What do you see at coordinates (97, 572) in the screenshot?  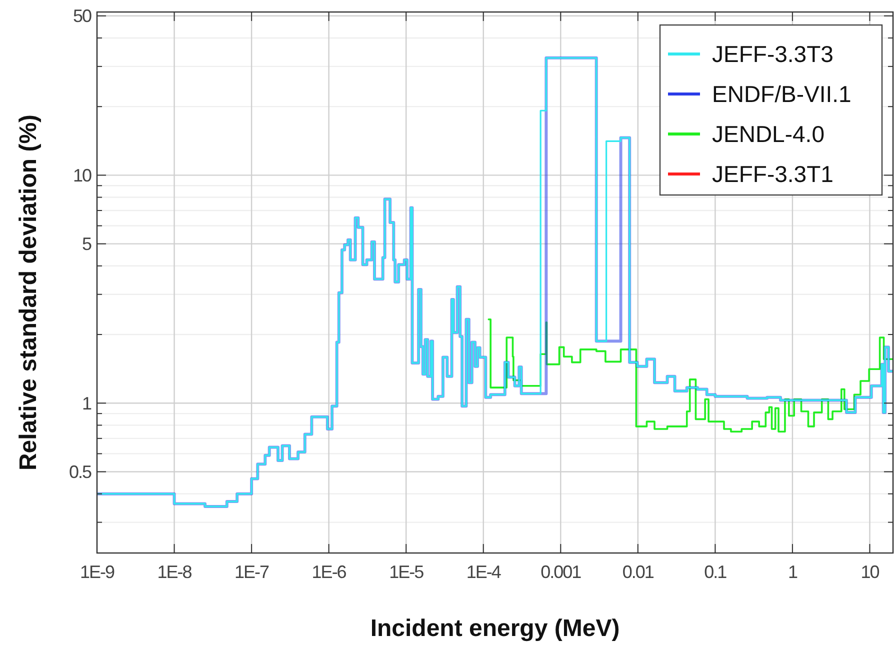 I see `x-tick-label: 1E-9` at bounding box center [97, 572].